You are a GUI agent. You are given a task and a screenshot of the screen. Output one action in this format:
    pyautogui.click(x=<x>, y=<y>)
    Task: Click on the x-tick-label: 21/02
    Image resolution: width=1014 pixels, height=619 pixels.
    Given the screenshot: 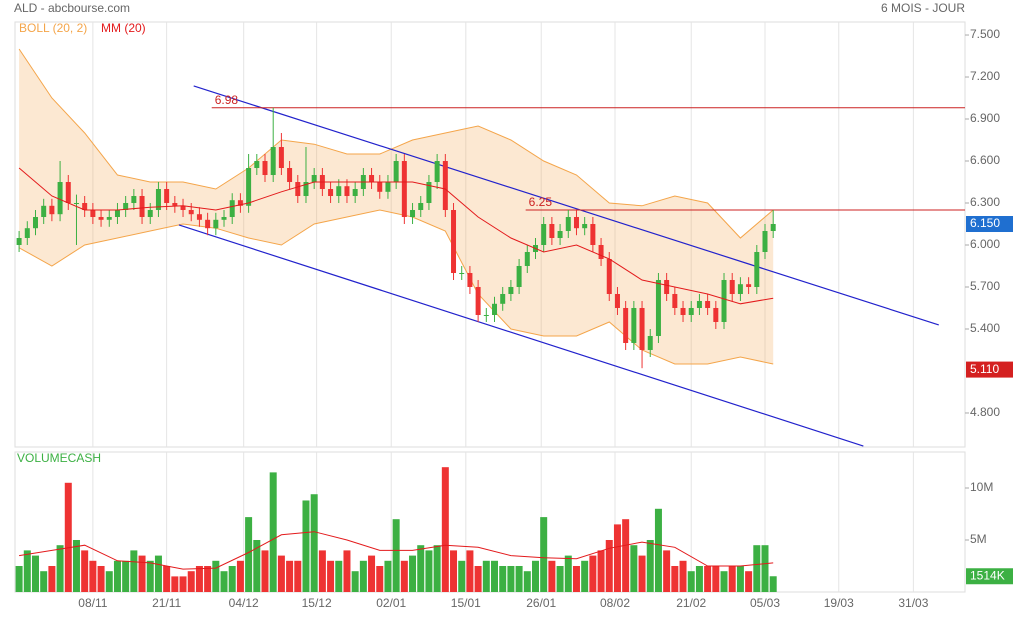 What is the action you would take?
    pyautogui.click(x=691, y=603)
    